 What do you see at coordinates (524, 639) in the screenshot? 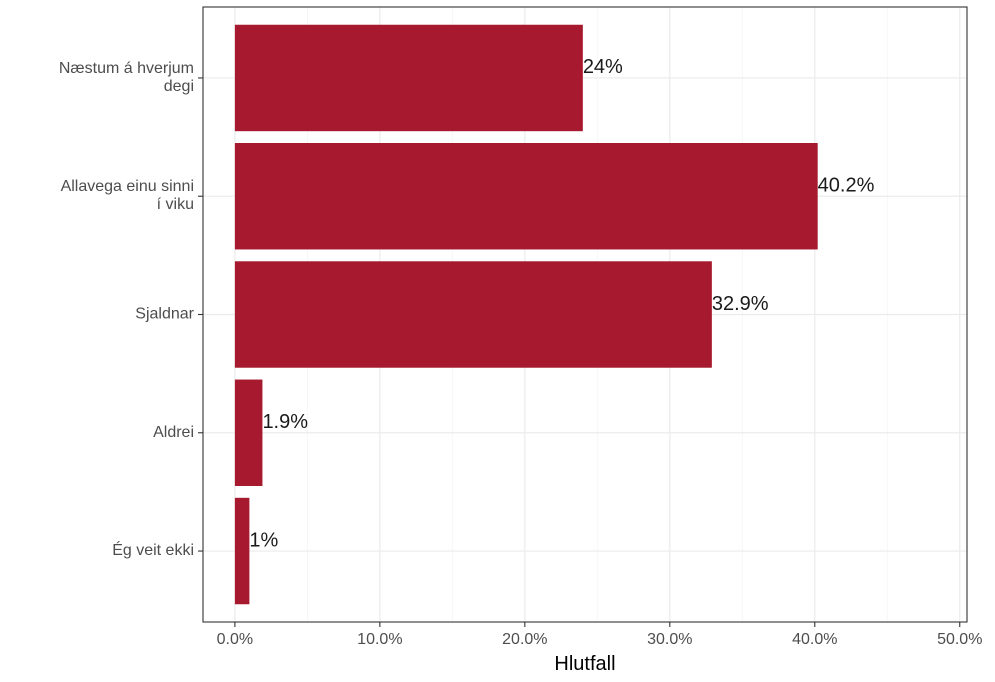
I see `x-tick-label: 20.0%` at bounding box center [524, 639].